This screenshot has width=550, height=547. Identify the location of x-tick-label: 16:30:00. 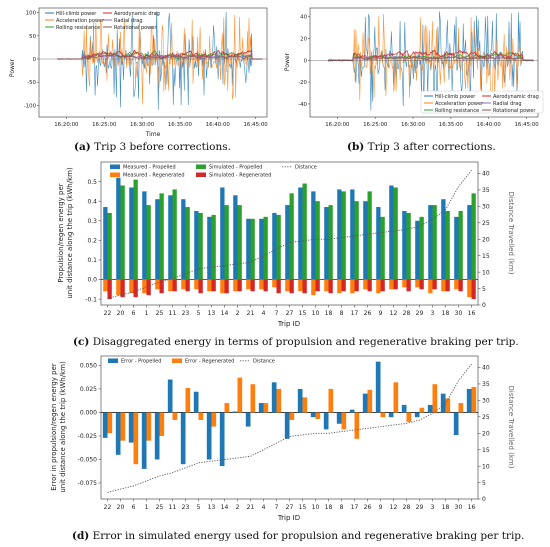
(413, 125).